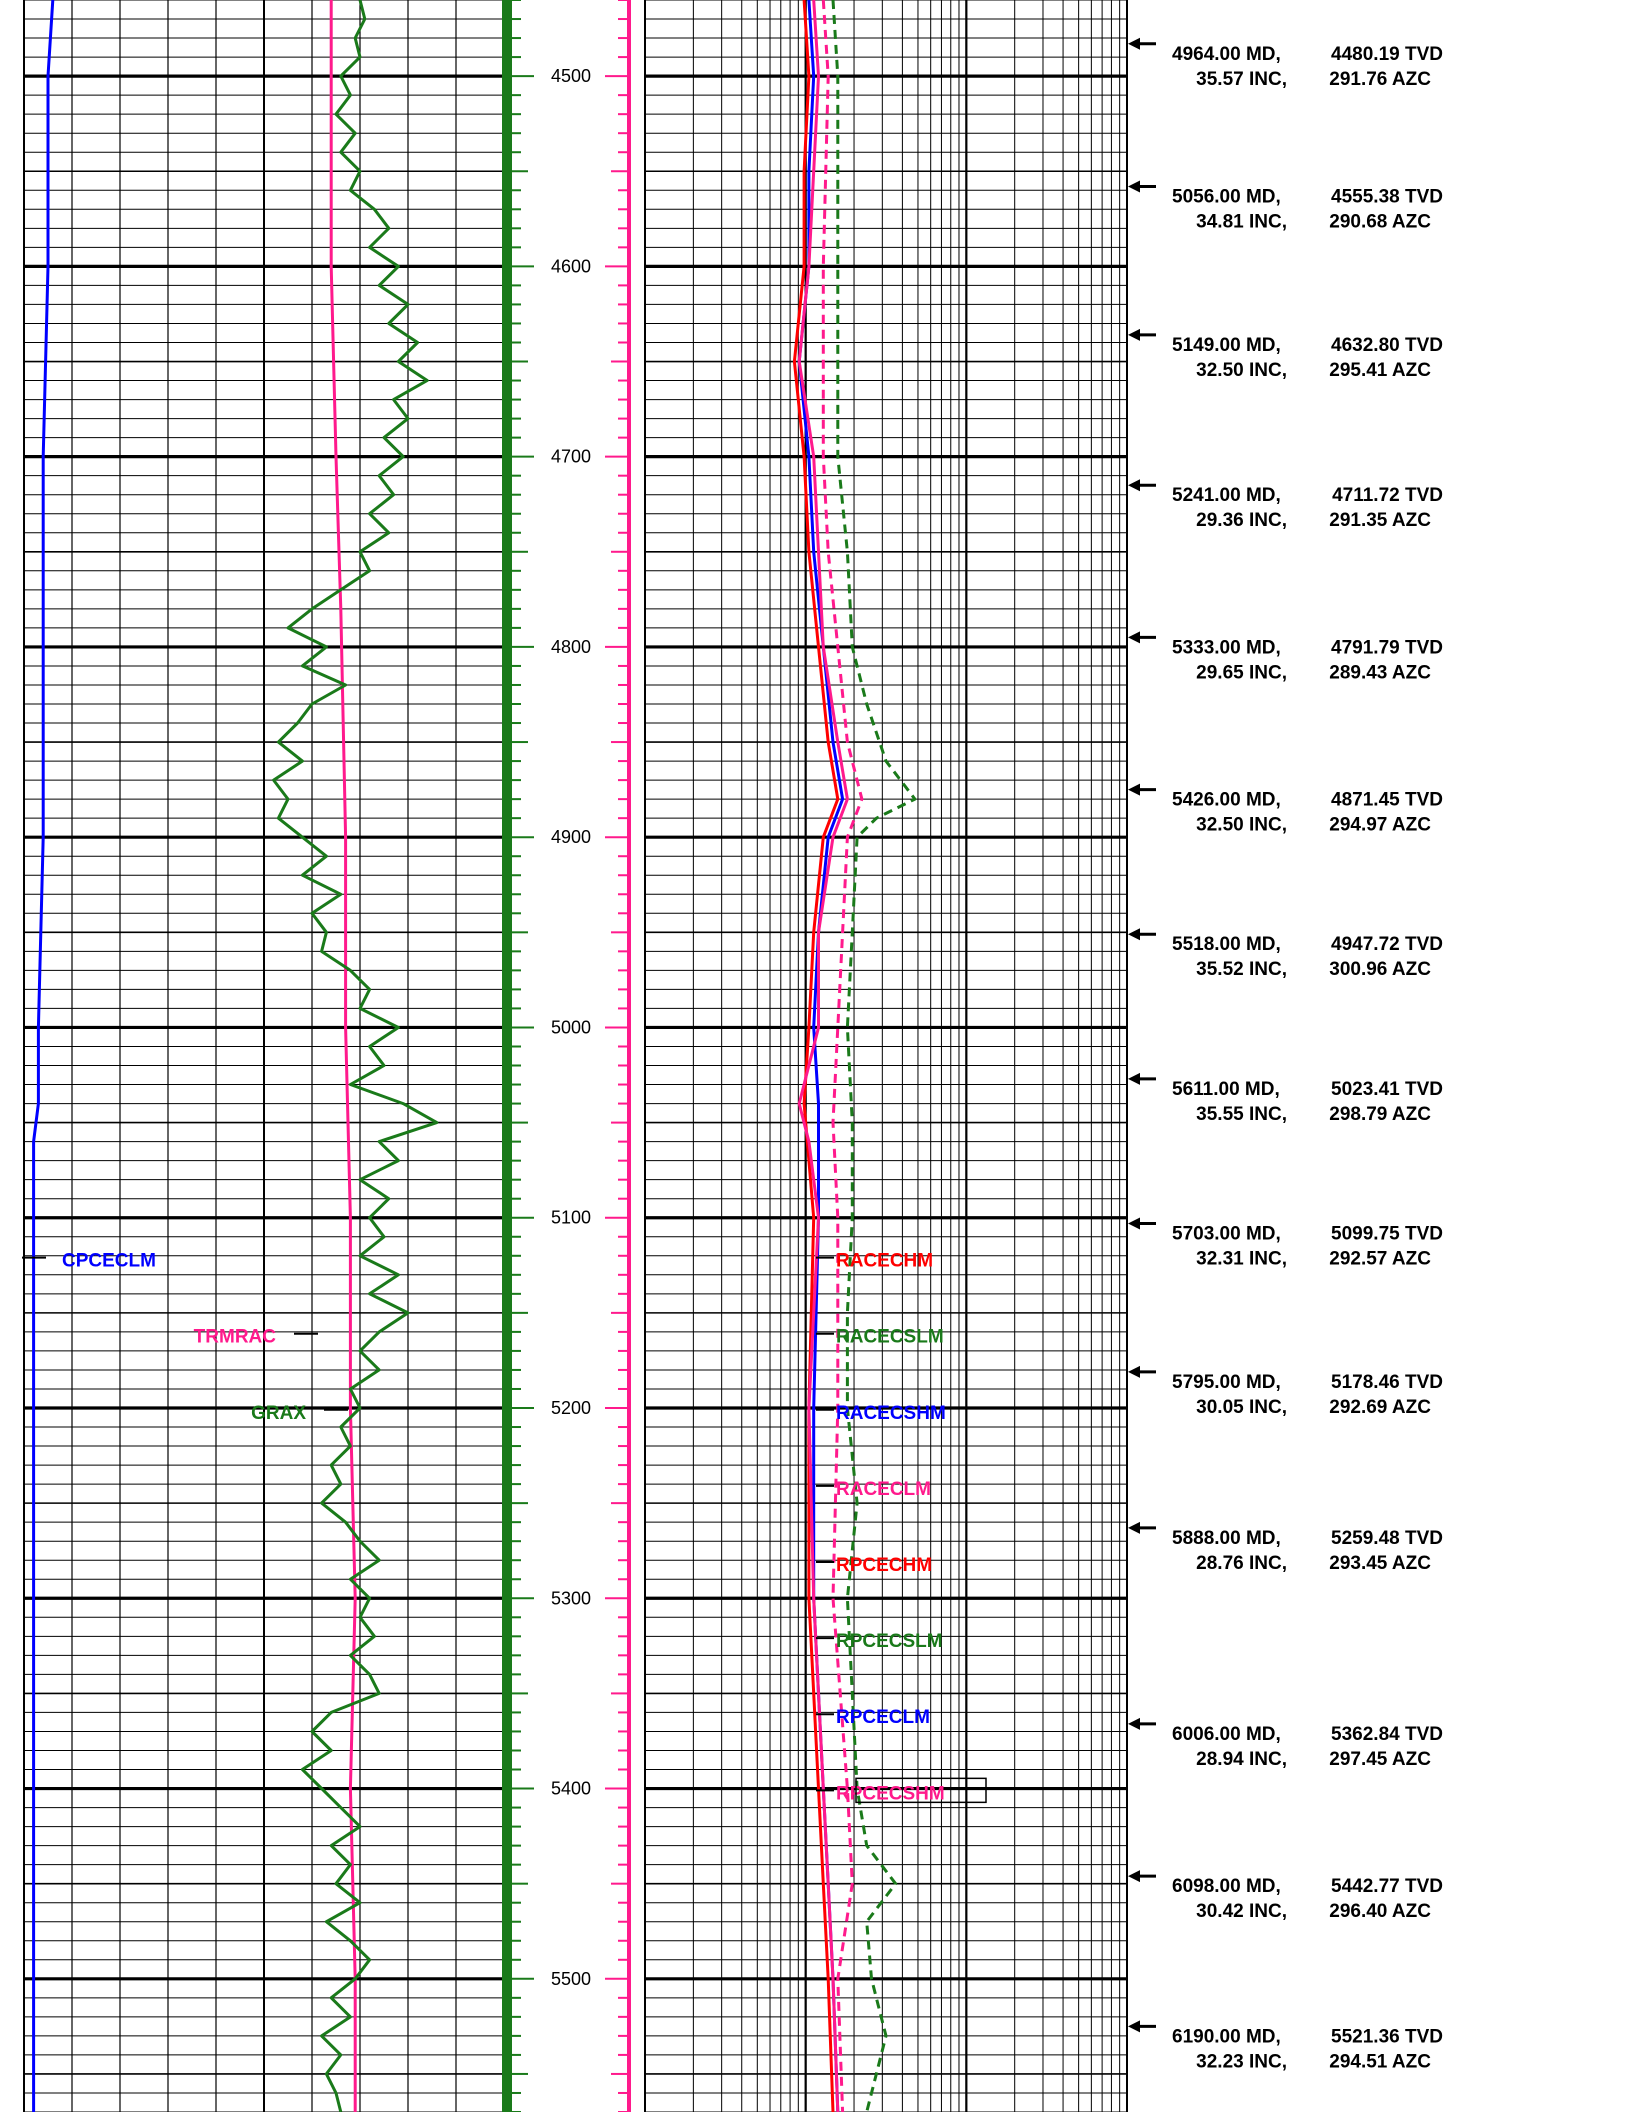 Image resolution: width=1632 pixels, height=2112 pixels. I want to click on survey-tvd: 4791.79 TVD, so click(1387, 647).